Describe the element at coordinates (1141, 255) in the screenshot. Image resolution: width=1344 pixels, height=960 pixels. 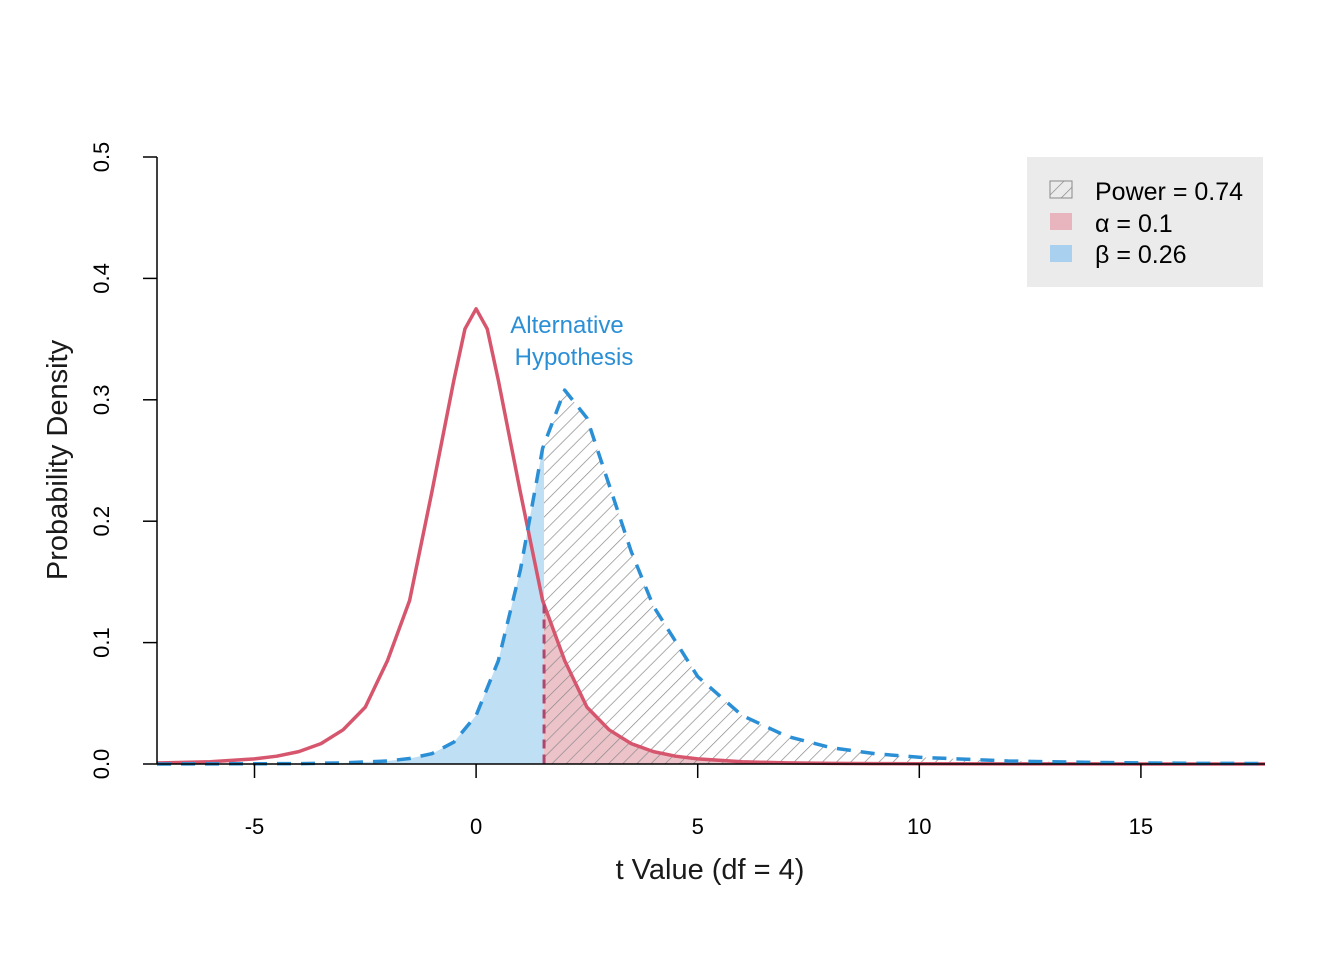
I see `legend-label-beta: β = 0.26` at that location.